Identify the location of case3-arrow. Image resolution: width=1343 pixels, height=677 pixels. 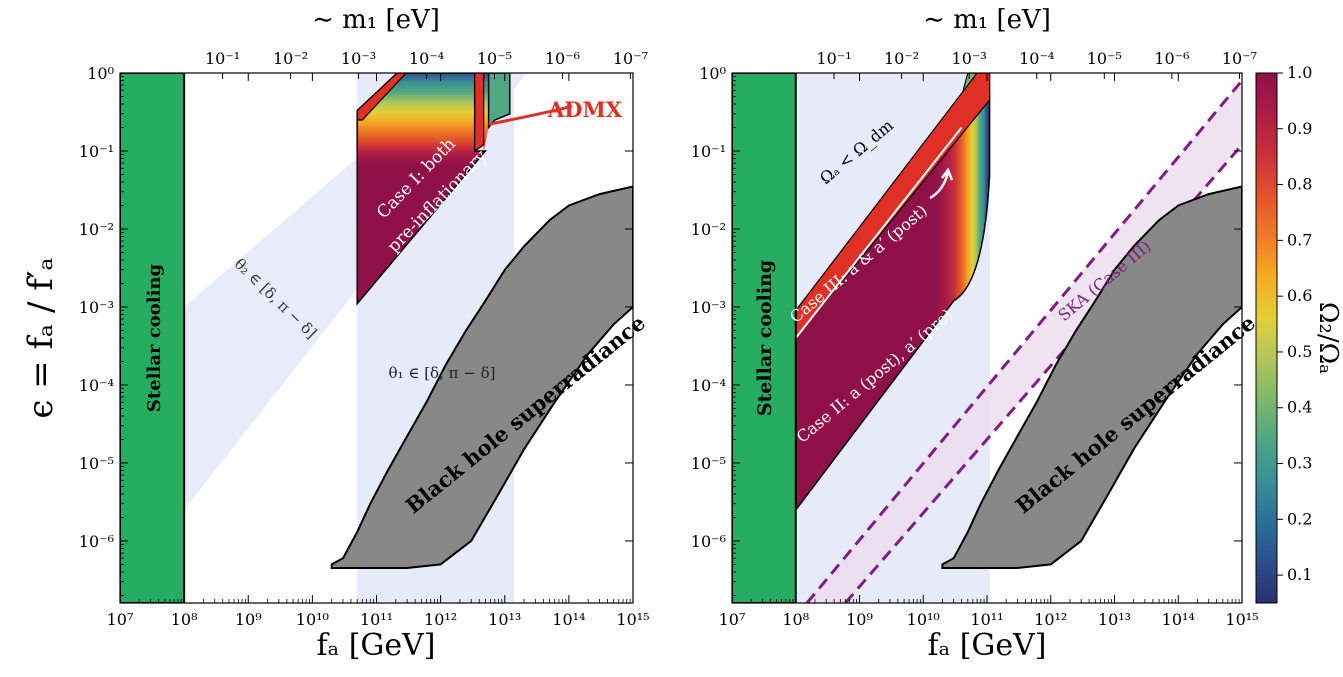
(941, 183).